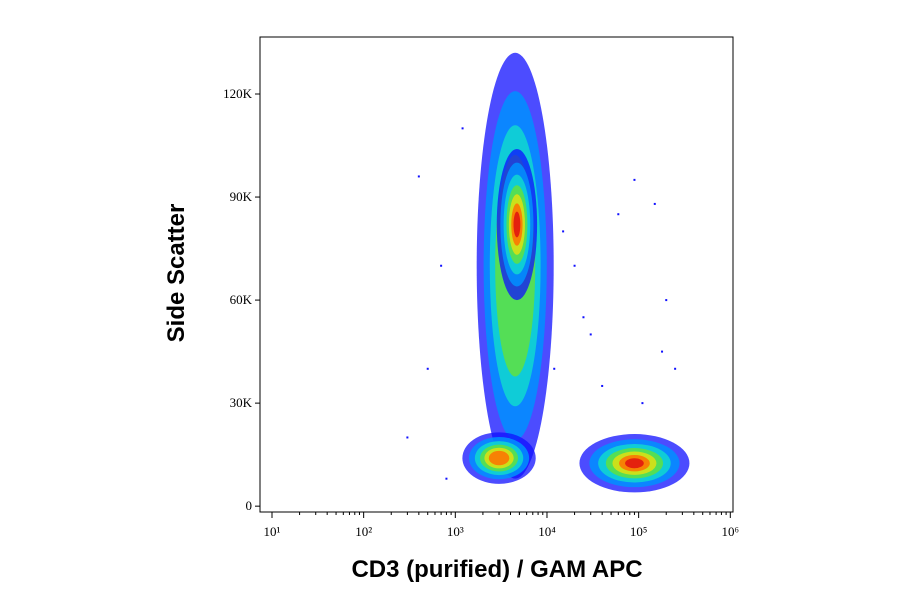 This screenshot has height=594, width=900. What do you see at coordinates (731, 531) in the screenshot?
I see `x-tick-label: 10⁶` at bounding box center [731, 531].